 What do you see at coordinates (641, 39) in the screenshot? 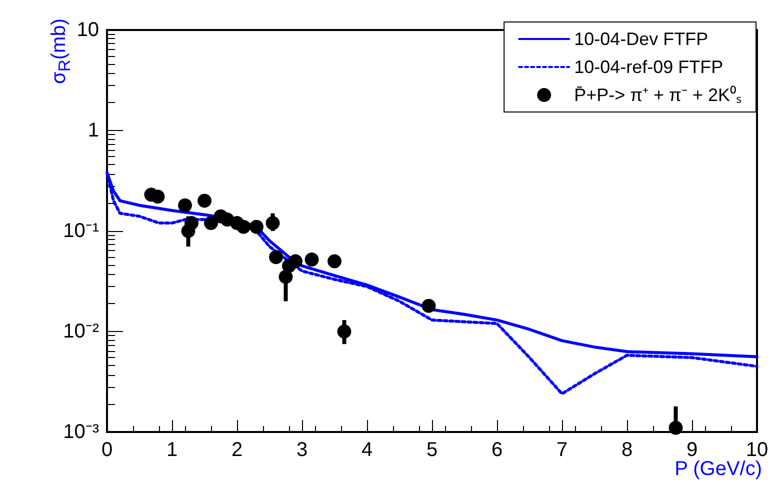
I see `legend-label: 10-04-Dev FTFP` at bounding box center [641, 39].